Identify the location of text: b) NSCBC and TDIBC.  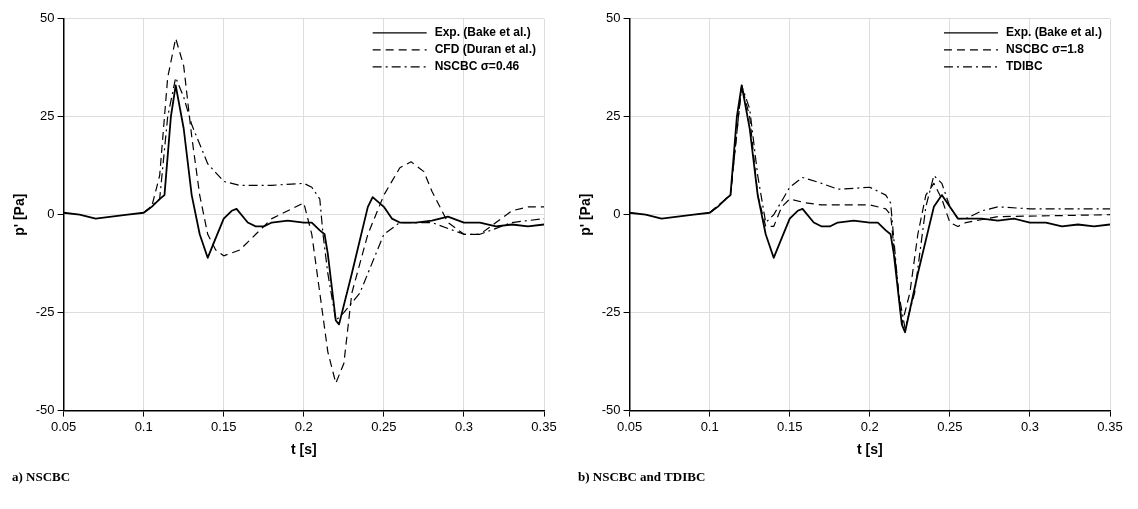
(642, 477).